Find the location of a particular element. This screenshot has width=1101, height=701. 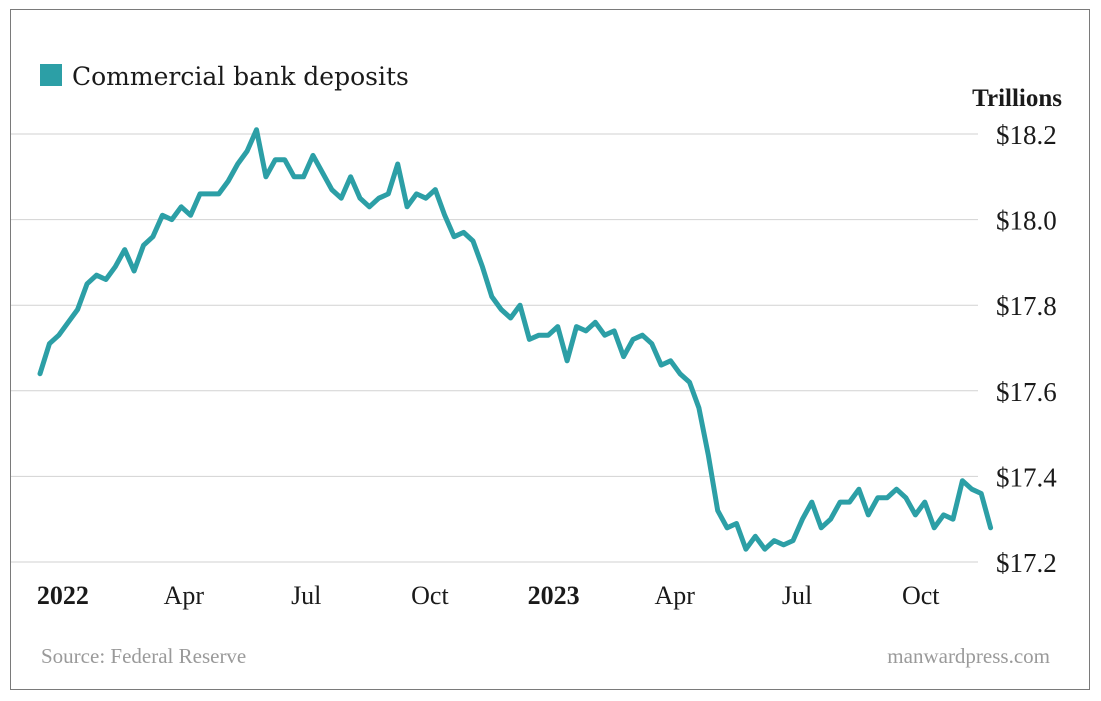

legend: Commercial bank deposits is located at coordinates (224, 76).